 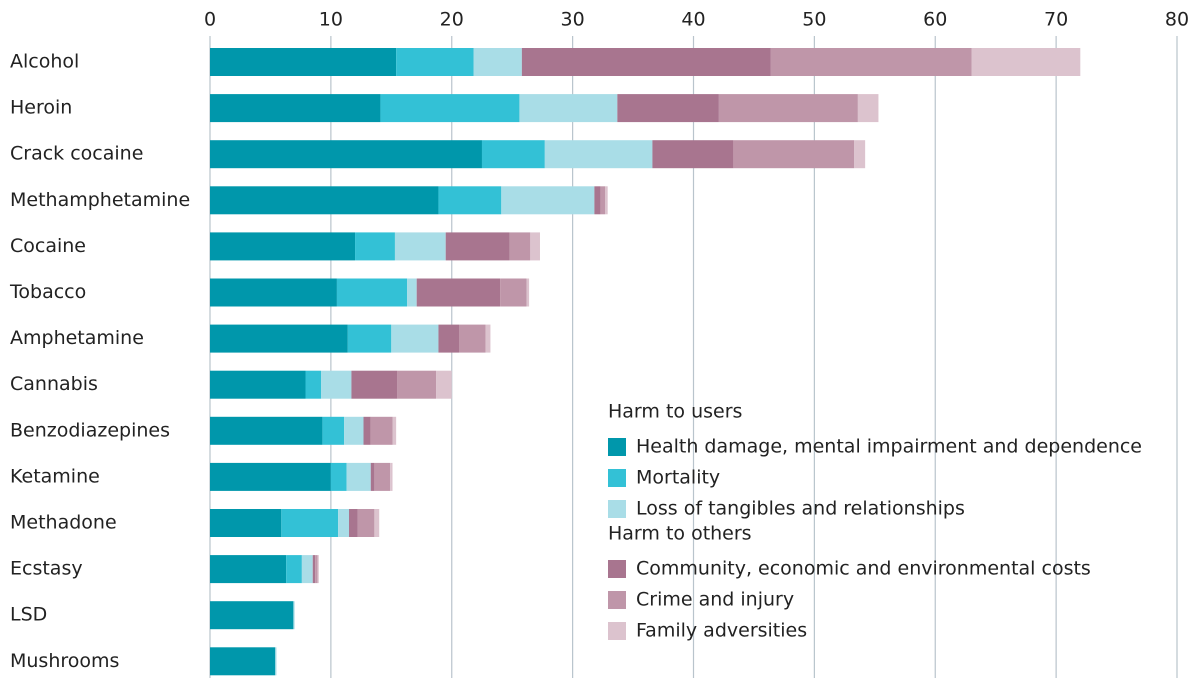 I want to click on x-tick-label: 70, so click(x=1056, y=20).